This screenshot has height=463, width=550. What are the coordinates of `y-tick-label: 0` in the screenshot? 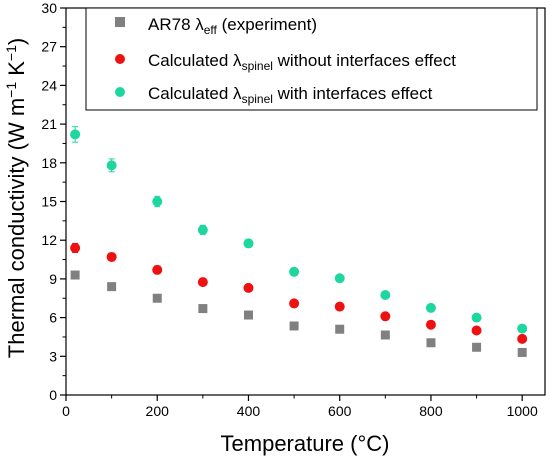 It's located at (53, 395).